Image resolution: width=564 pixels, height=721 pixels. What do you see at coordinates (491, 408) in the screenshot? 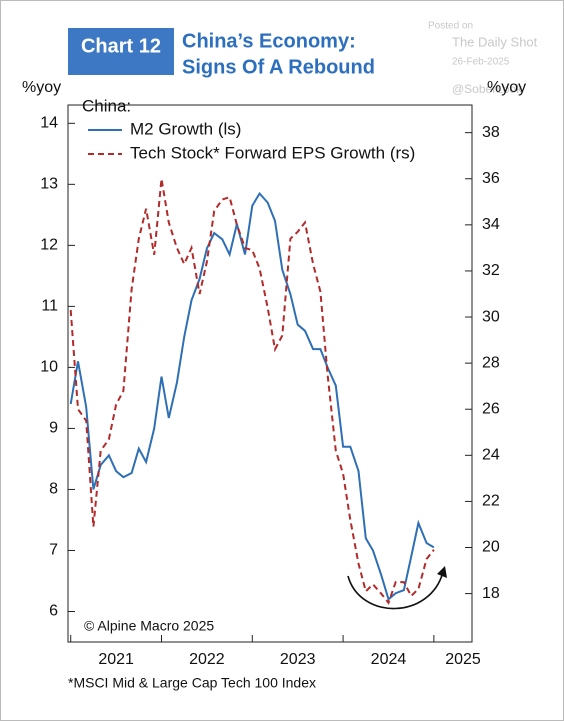
I see `y2-tick-label: 26` at bounding box center [491, 408].